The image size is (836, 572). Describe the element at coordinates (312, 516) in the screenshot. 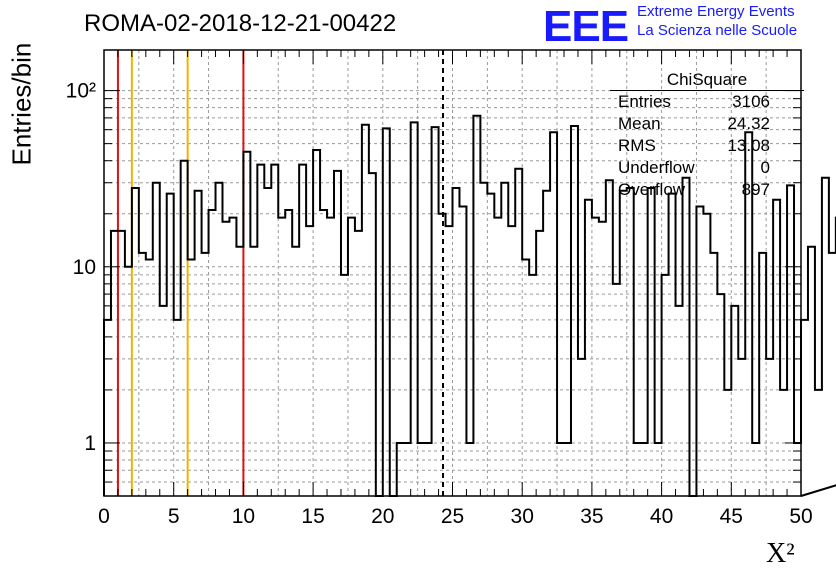

I see `x-tick-label: 15` at that location.